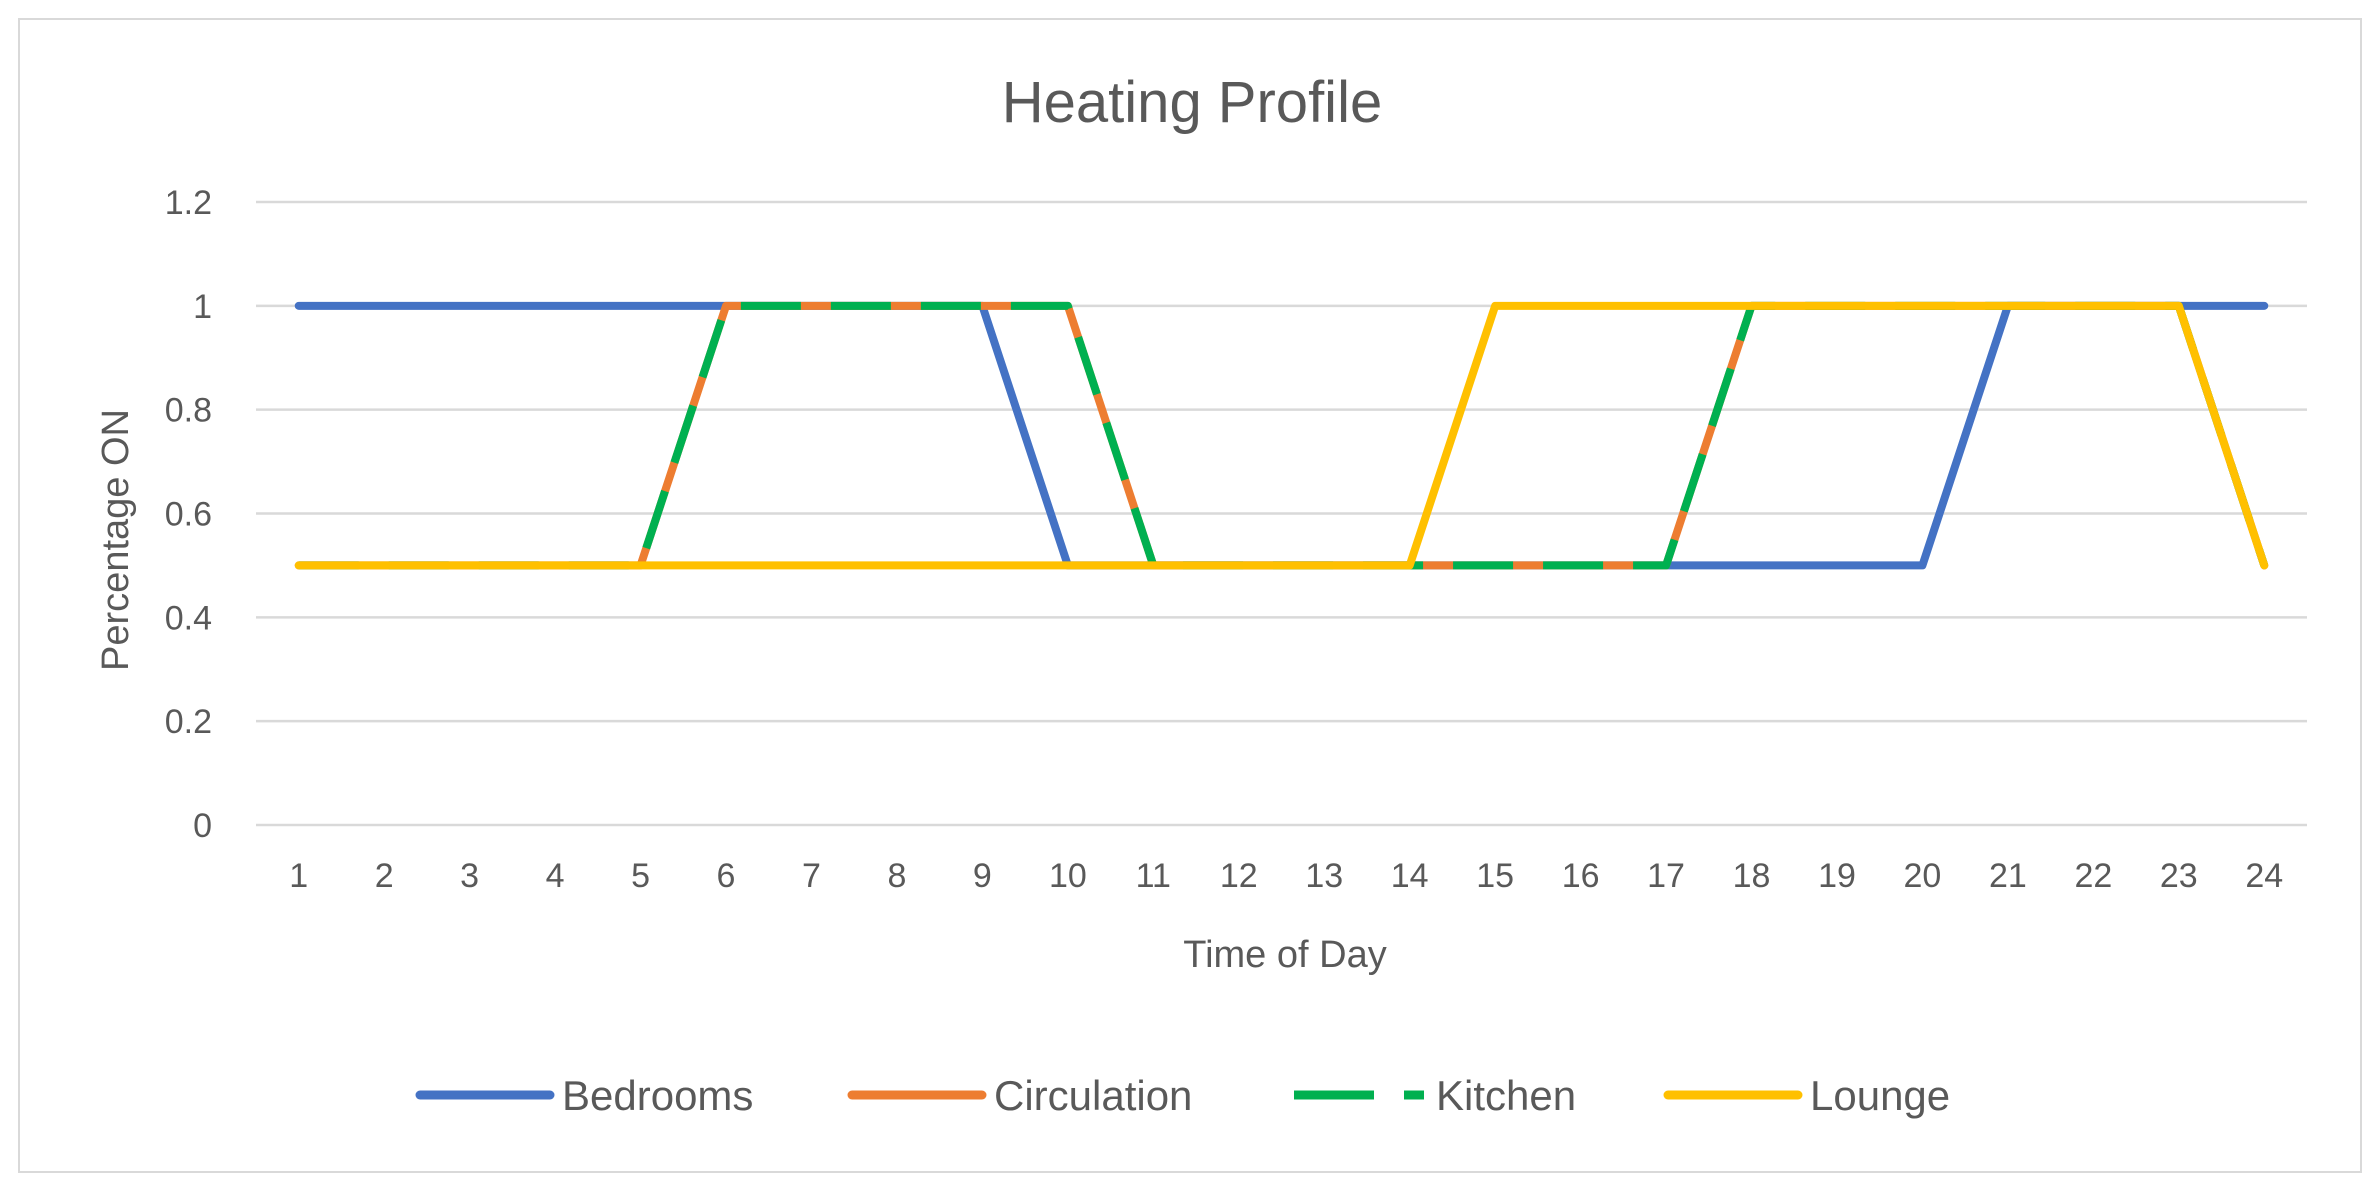  I want to click on legend-label-bedrooms: Bedrooms, so click(657, 1095).